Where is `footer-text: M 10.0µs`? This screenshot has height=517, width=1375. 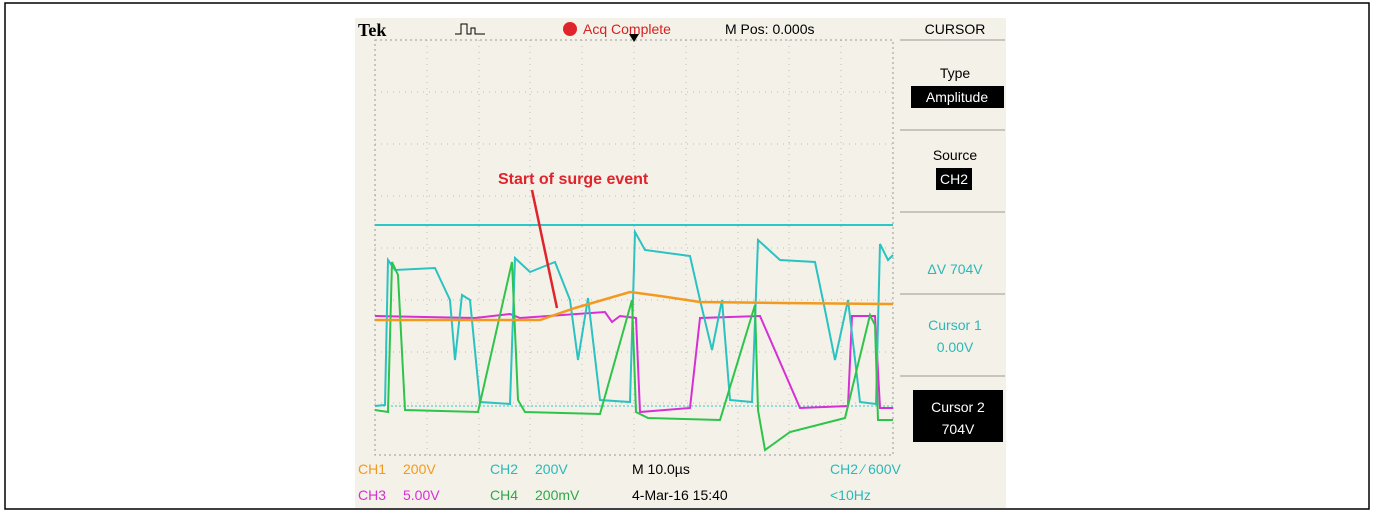
footer-text: M 10.0µs is located at coordinates (661, 469).